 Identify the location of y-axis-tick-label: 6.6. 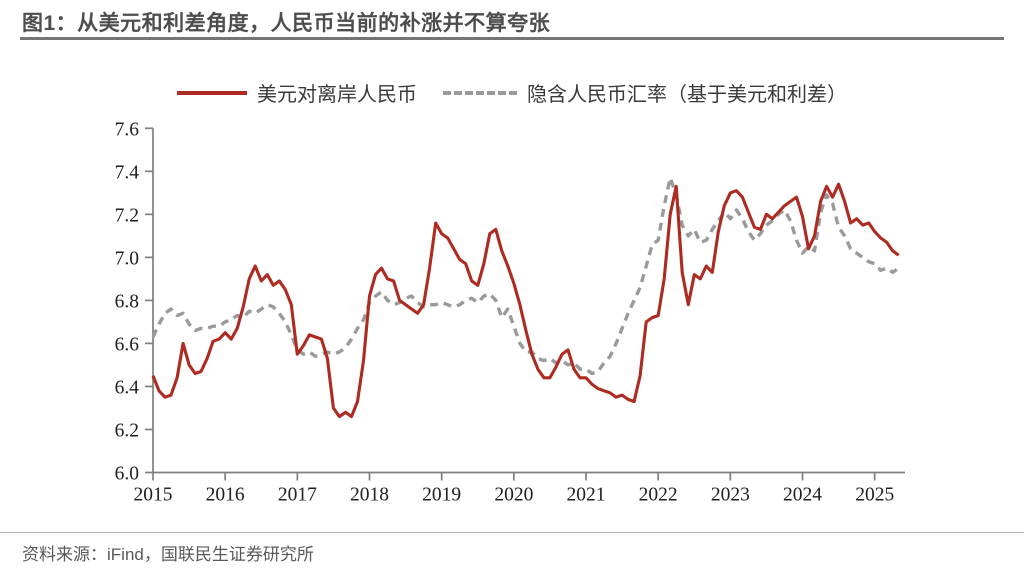
(127, 344).